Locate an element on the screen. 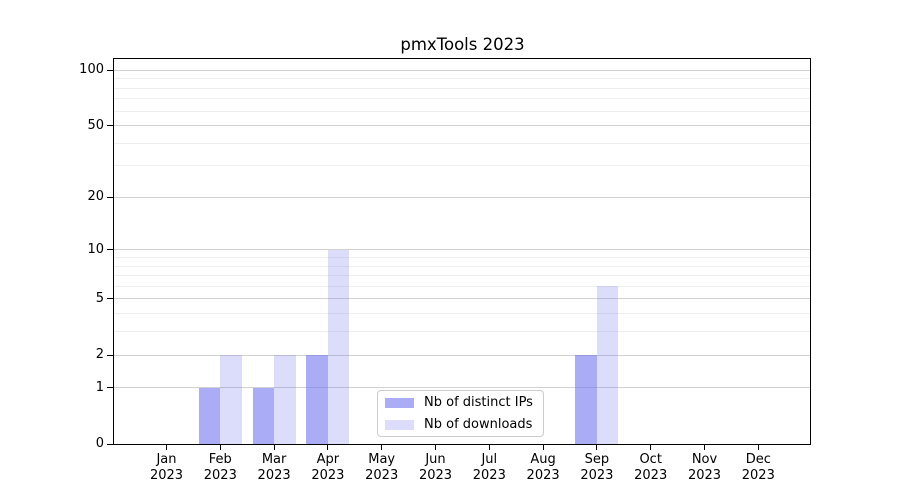  x-label-month: Mar is located at coordinates (274, 459).